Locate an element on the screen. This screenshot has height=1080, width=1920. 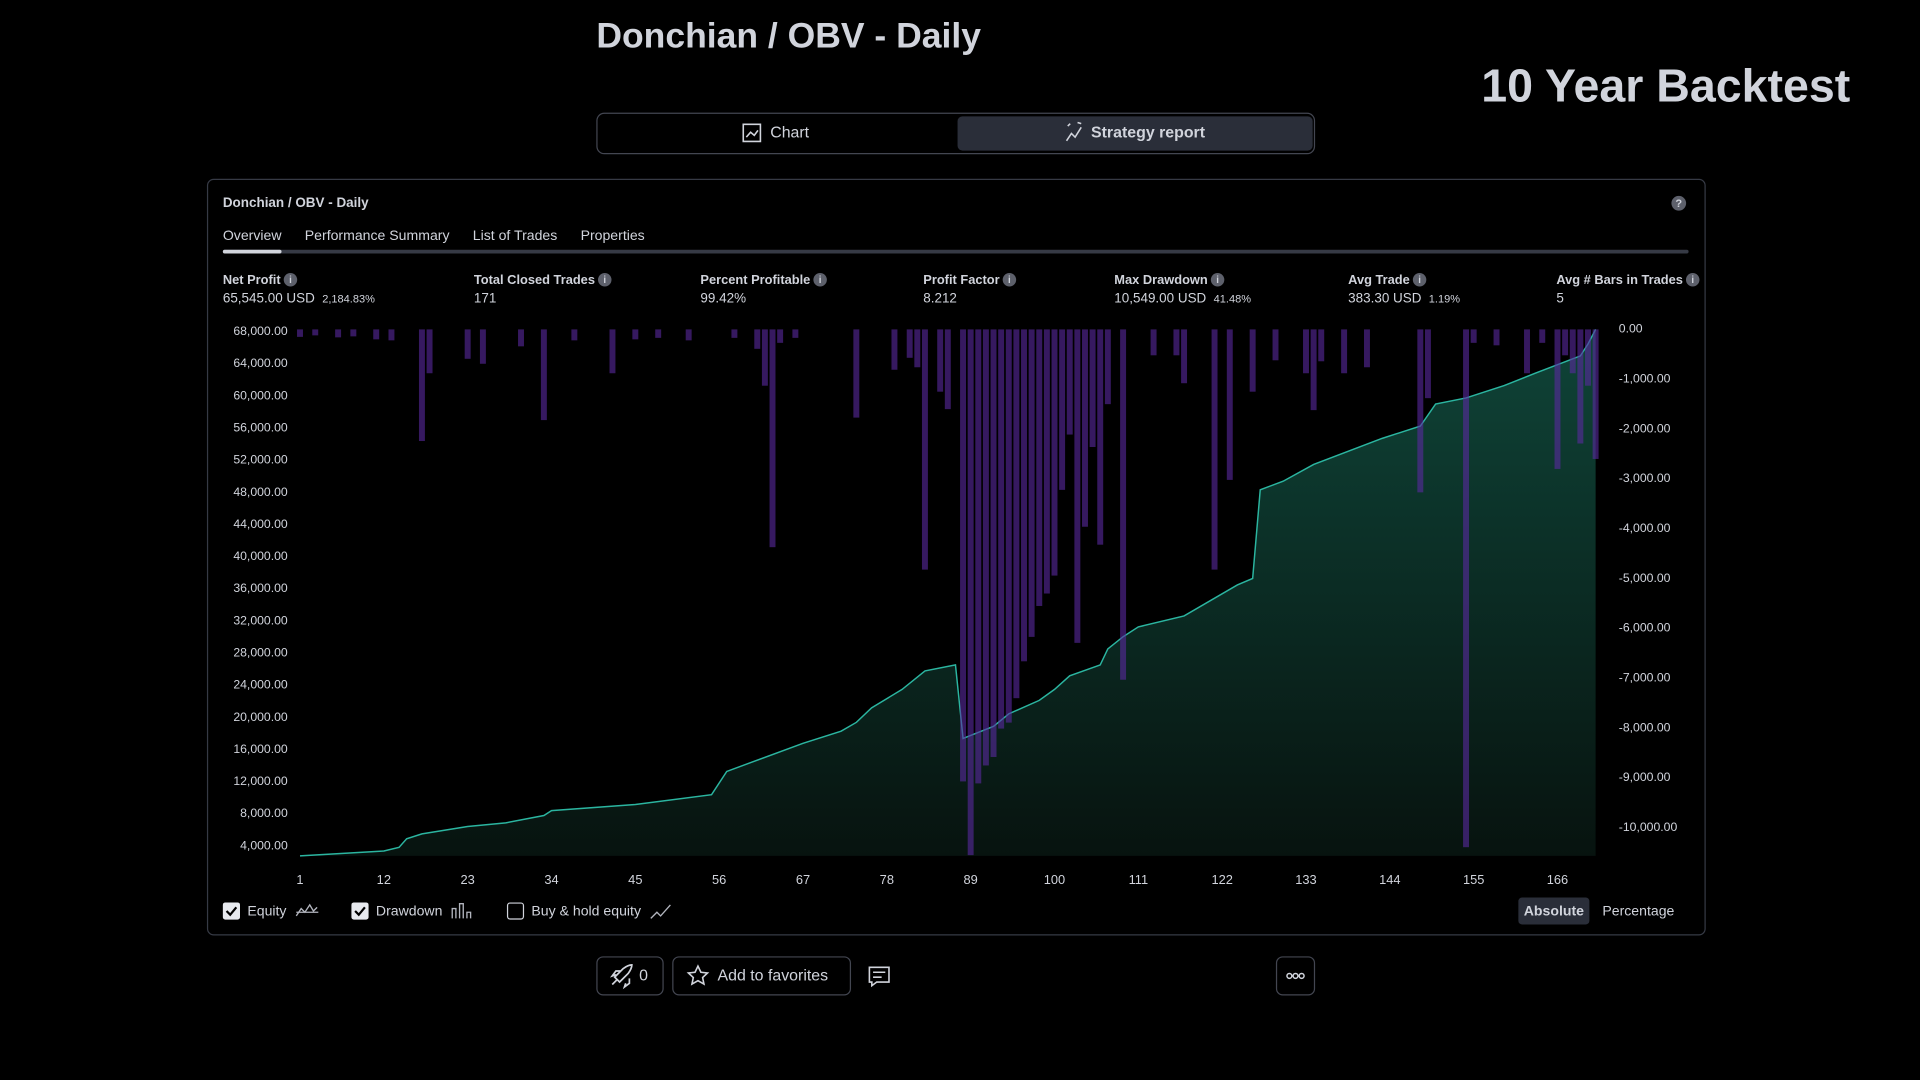
report-tab: List of Trades is located at coordinates (515, 235).